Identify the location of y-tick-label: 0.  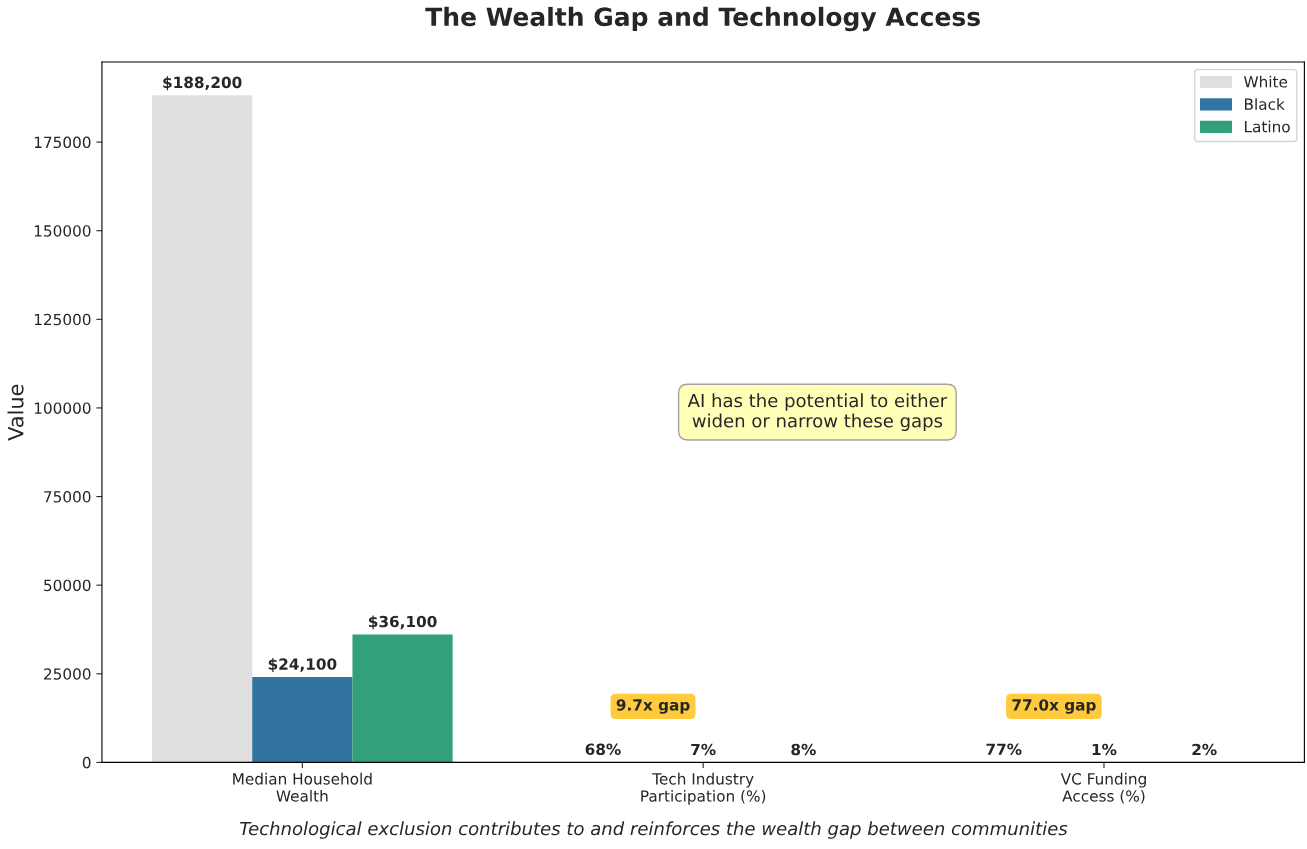
(86, 762).